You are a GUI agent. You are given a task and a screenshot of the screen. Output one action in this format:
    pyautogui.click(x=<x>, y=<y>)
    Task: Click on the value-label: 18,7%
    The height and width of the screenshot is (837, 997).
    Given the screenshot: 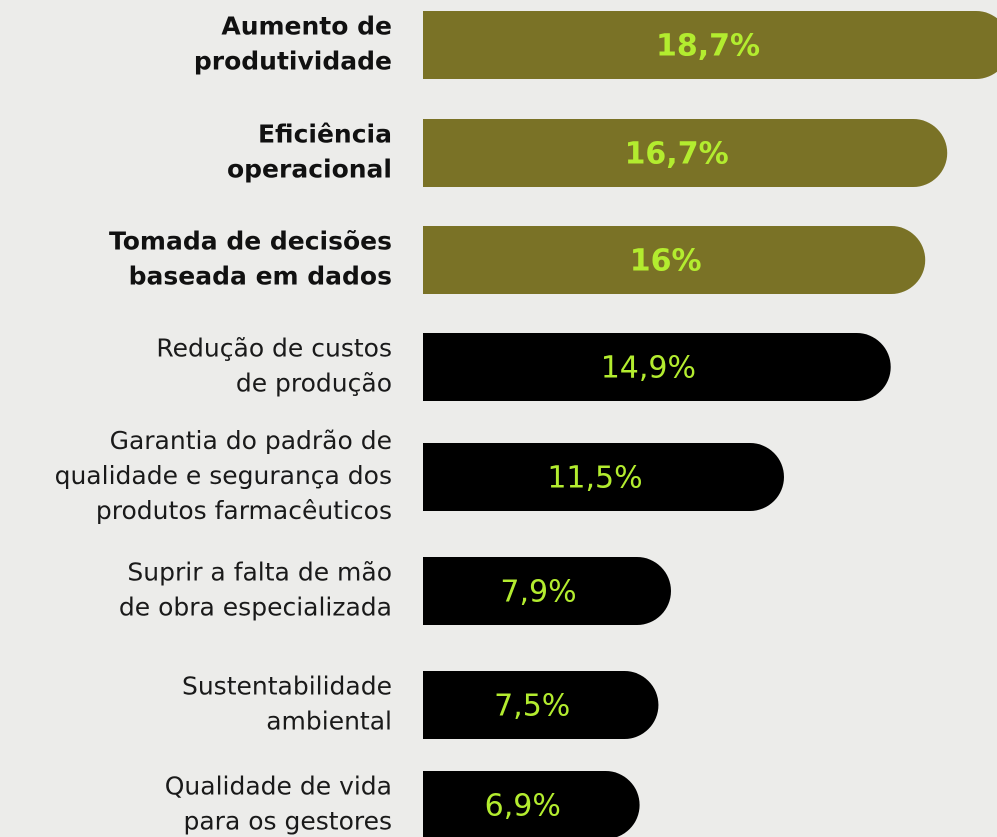 What is the action you would take?
    pyautogui.click(x=708, y=46)
    